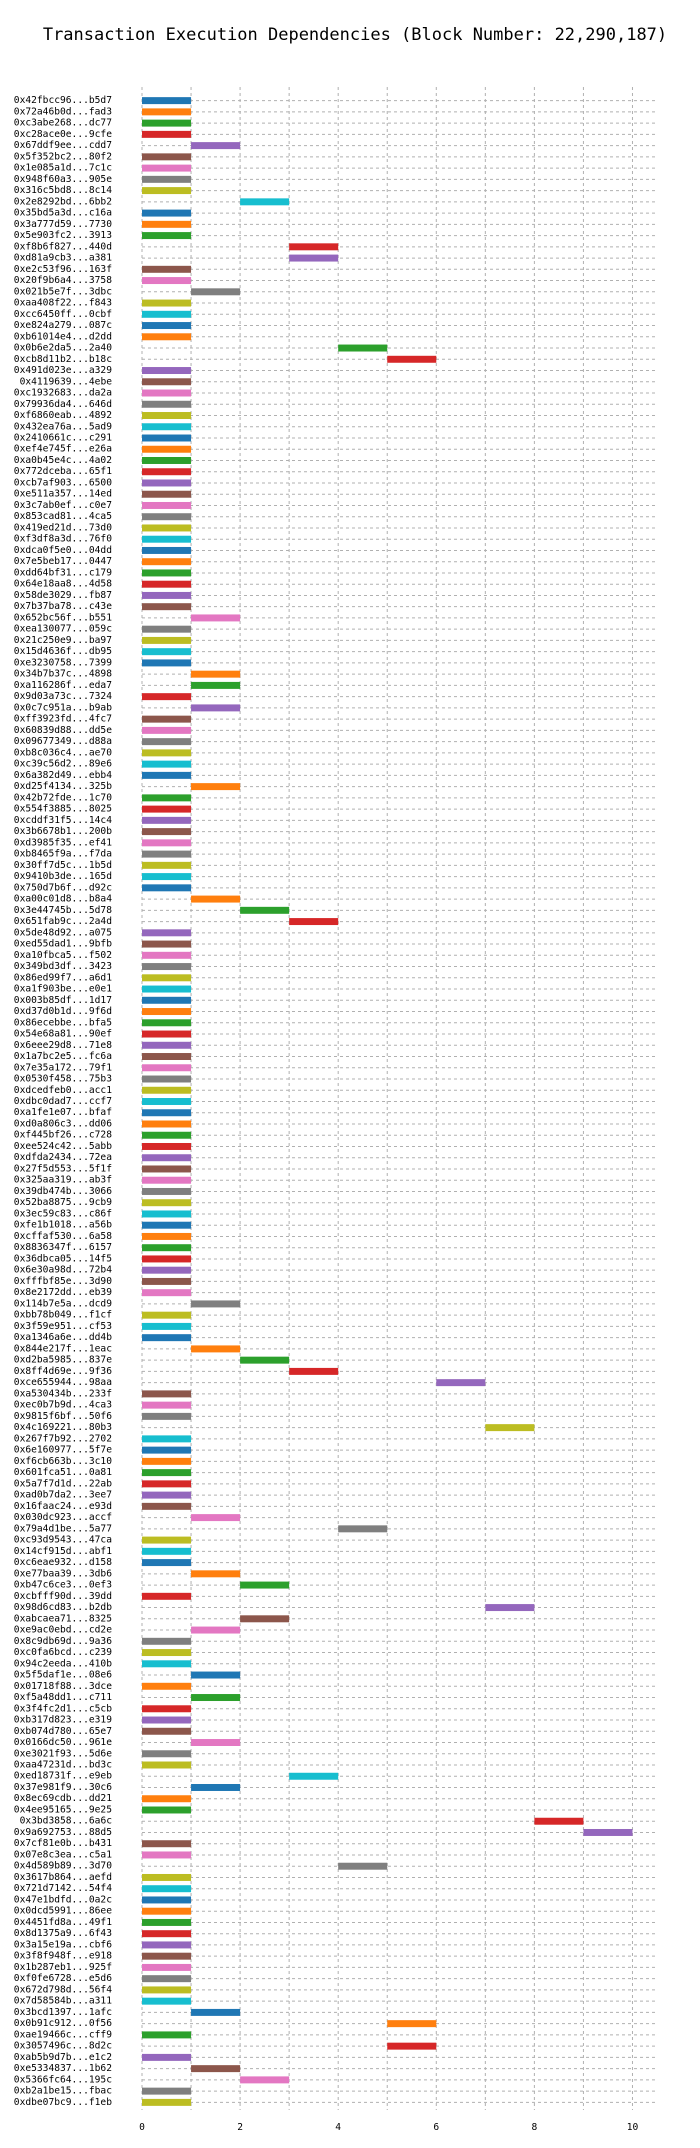 The height and width of the screenshot is (2148, 700). Describe the element at coordinates (63, 617) in the screenshot. I see `transaction-label: 0x652bc56f...b551` at that location.